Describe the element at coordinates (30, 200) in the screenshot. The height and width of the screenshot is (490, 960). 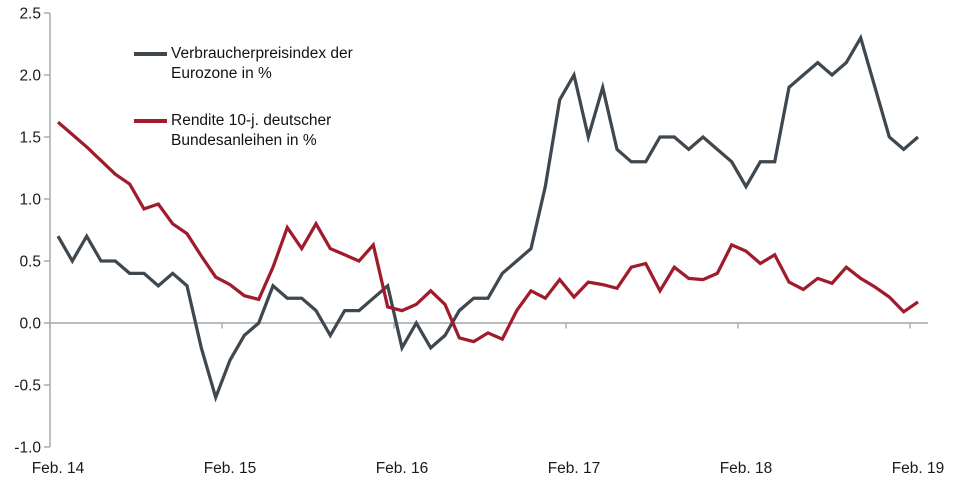
I see `y-axis-tick-label: 1.0` at that location.